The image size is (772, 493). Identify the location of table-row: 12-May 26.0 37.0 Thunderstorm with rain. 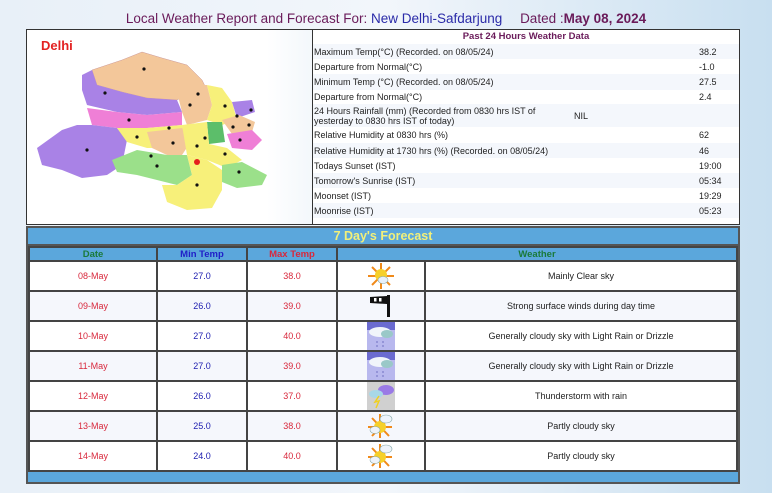
(383, 396).